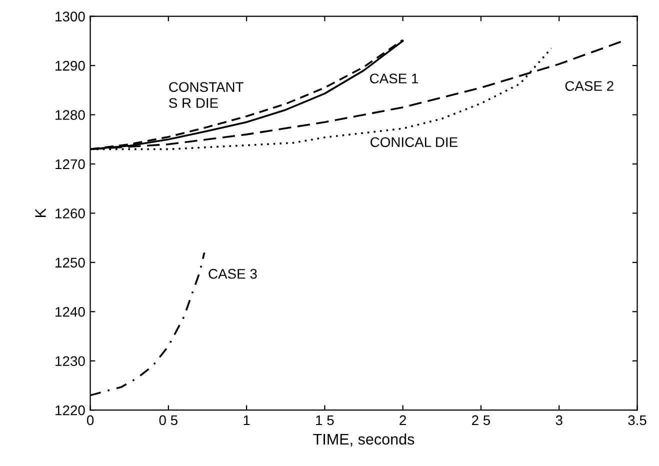 The width and height of the screenshot is (659, 466). What do you see at coordinates (559, 420) in the screenshot?
I see `x-tick-label: 3` at bounding box center [559, 420].